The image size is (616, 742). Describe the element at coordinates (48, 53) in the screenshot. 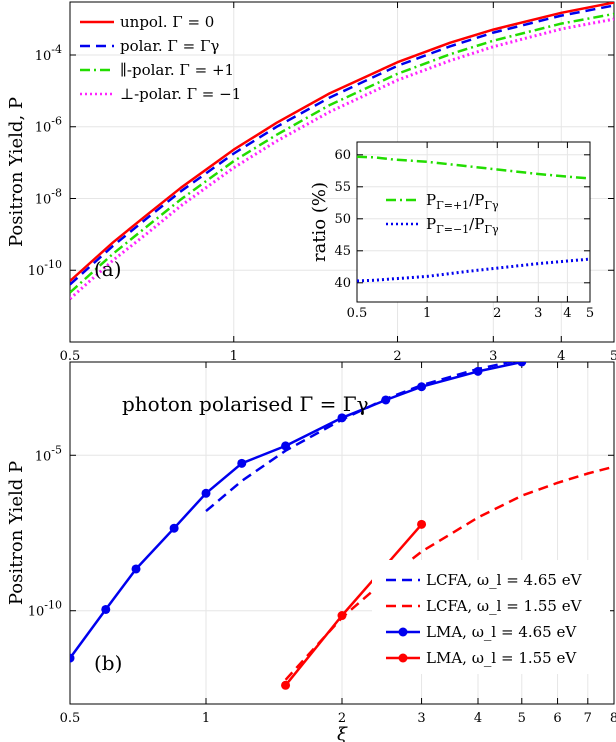

I see `y-tick-label: 10⁻⁴` at that location.